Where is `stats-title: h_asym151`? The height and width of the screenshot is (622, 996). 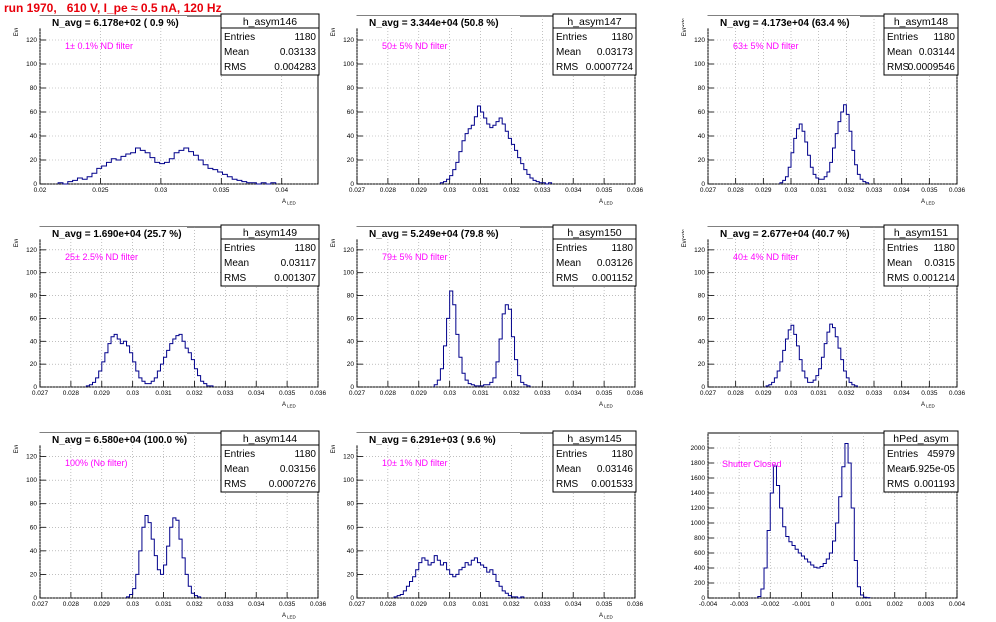
stats-title: h_asym151 is located at coordinates (921, 233).